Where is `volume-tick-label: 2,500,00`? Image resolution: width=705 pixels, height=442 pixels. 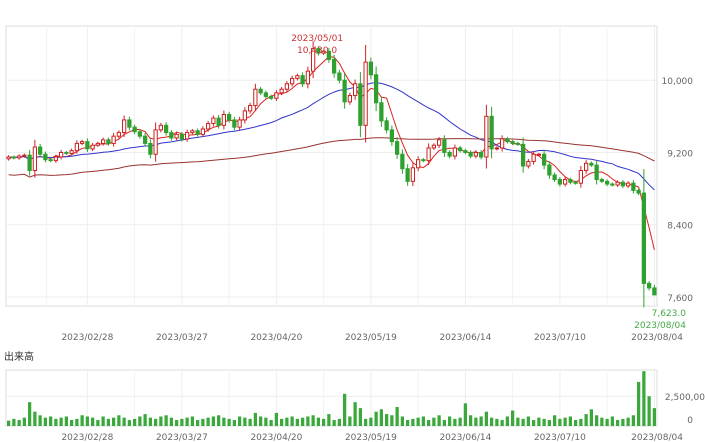
volume-tick-label: 2,500,00 is located at coordinates (685, 398).